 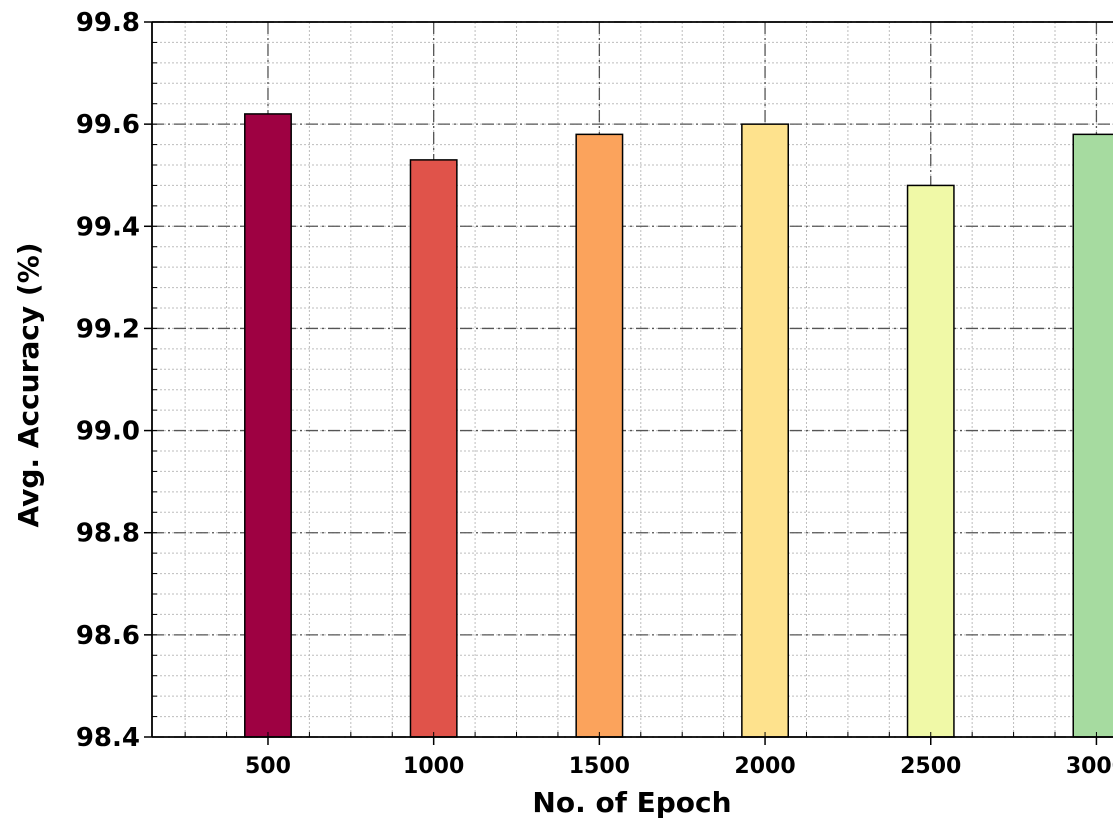 I want to click on x-tick-label: 2000, so click(x=764, y=766).